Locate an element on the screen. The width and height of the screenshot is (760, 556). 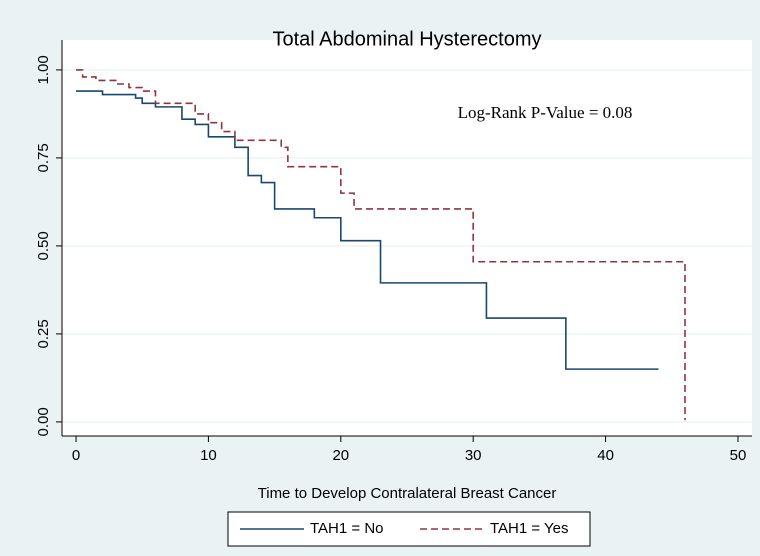
chart-title: Total Abdominal Hysterectomy is located at coordinates (406, 39).